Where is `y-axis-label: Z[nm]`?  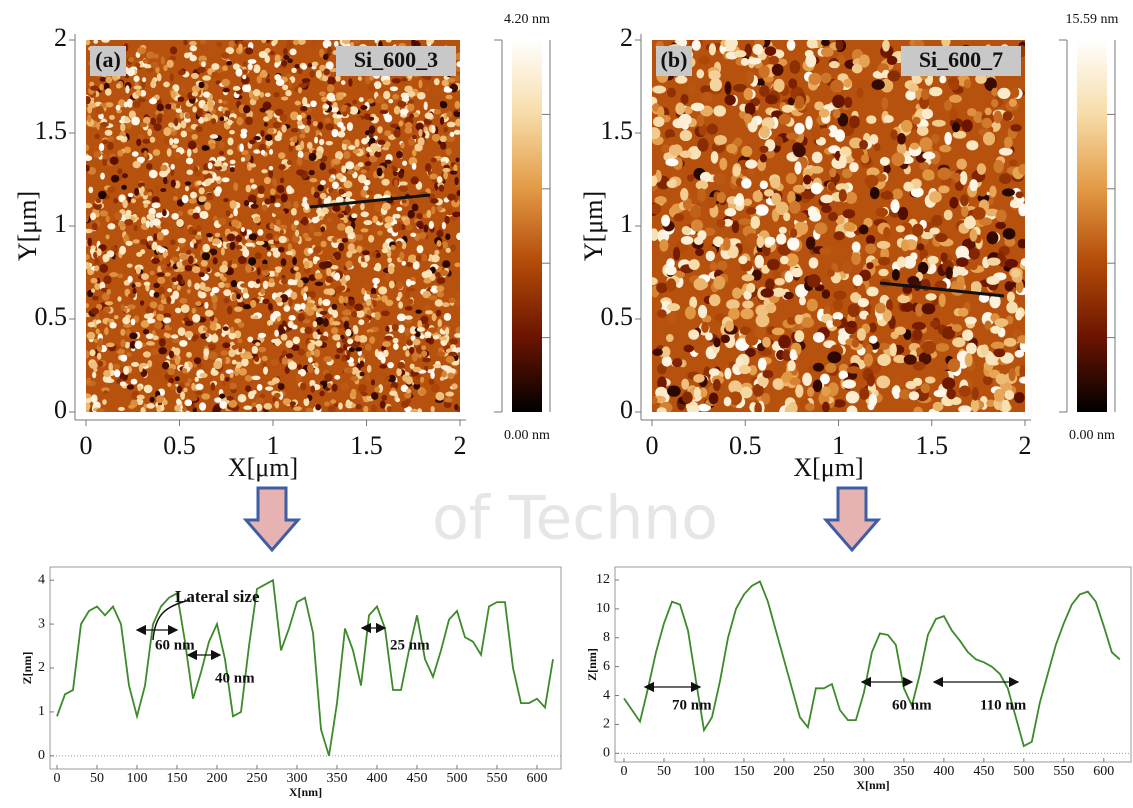
y-axis-label: Z[nm] is located at coordinates (27, 668).